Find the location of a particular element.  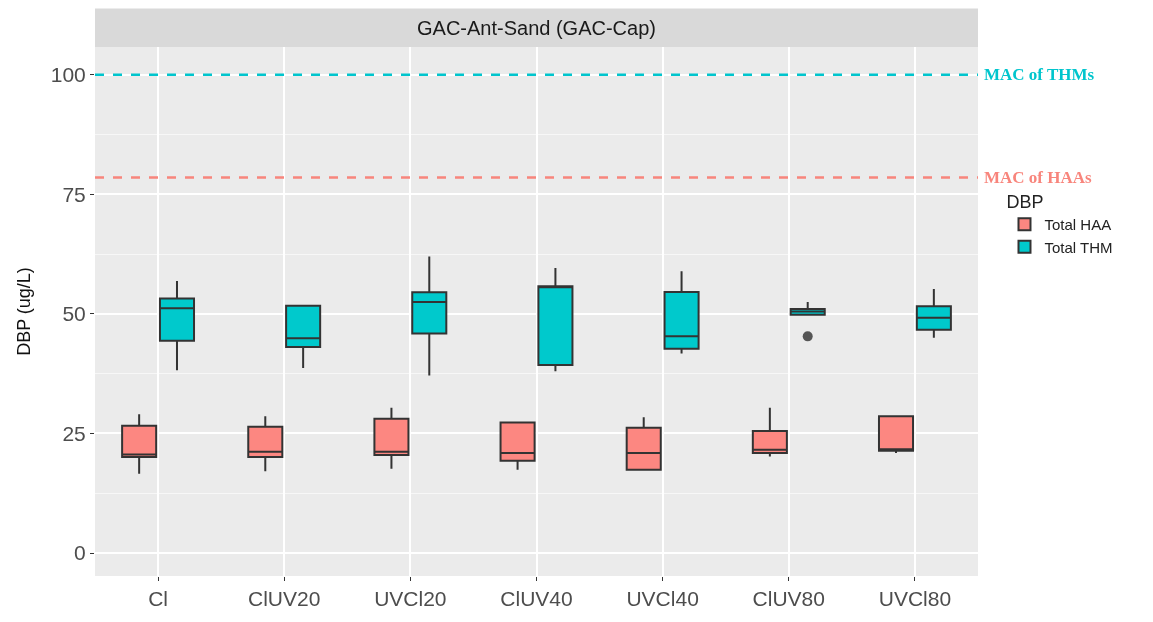

ref-line-label: MAC of HAAs is located at coordinates (1038, 177).